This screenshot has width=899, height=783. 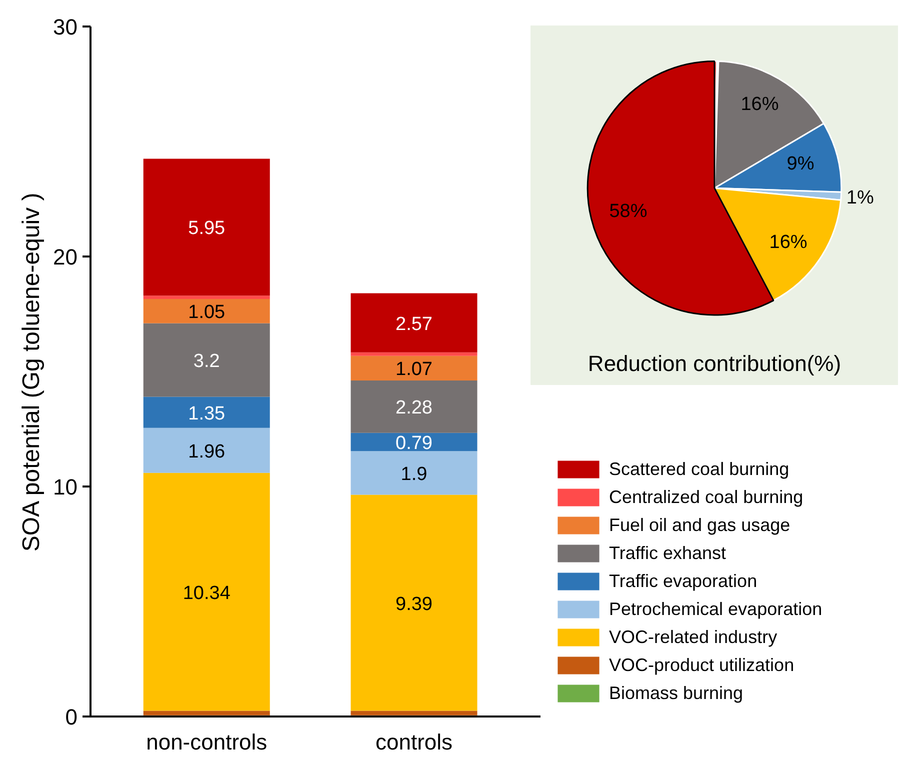 I want to click on legend-label: Traffic evaporation, so click(x=683, y=581).